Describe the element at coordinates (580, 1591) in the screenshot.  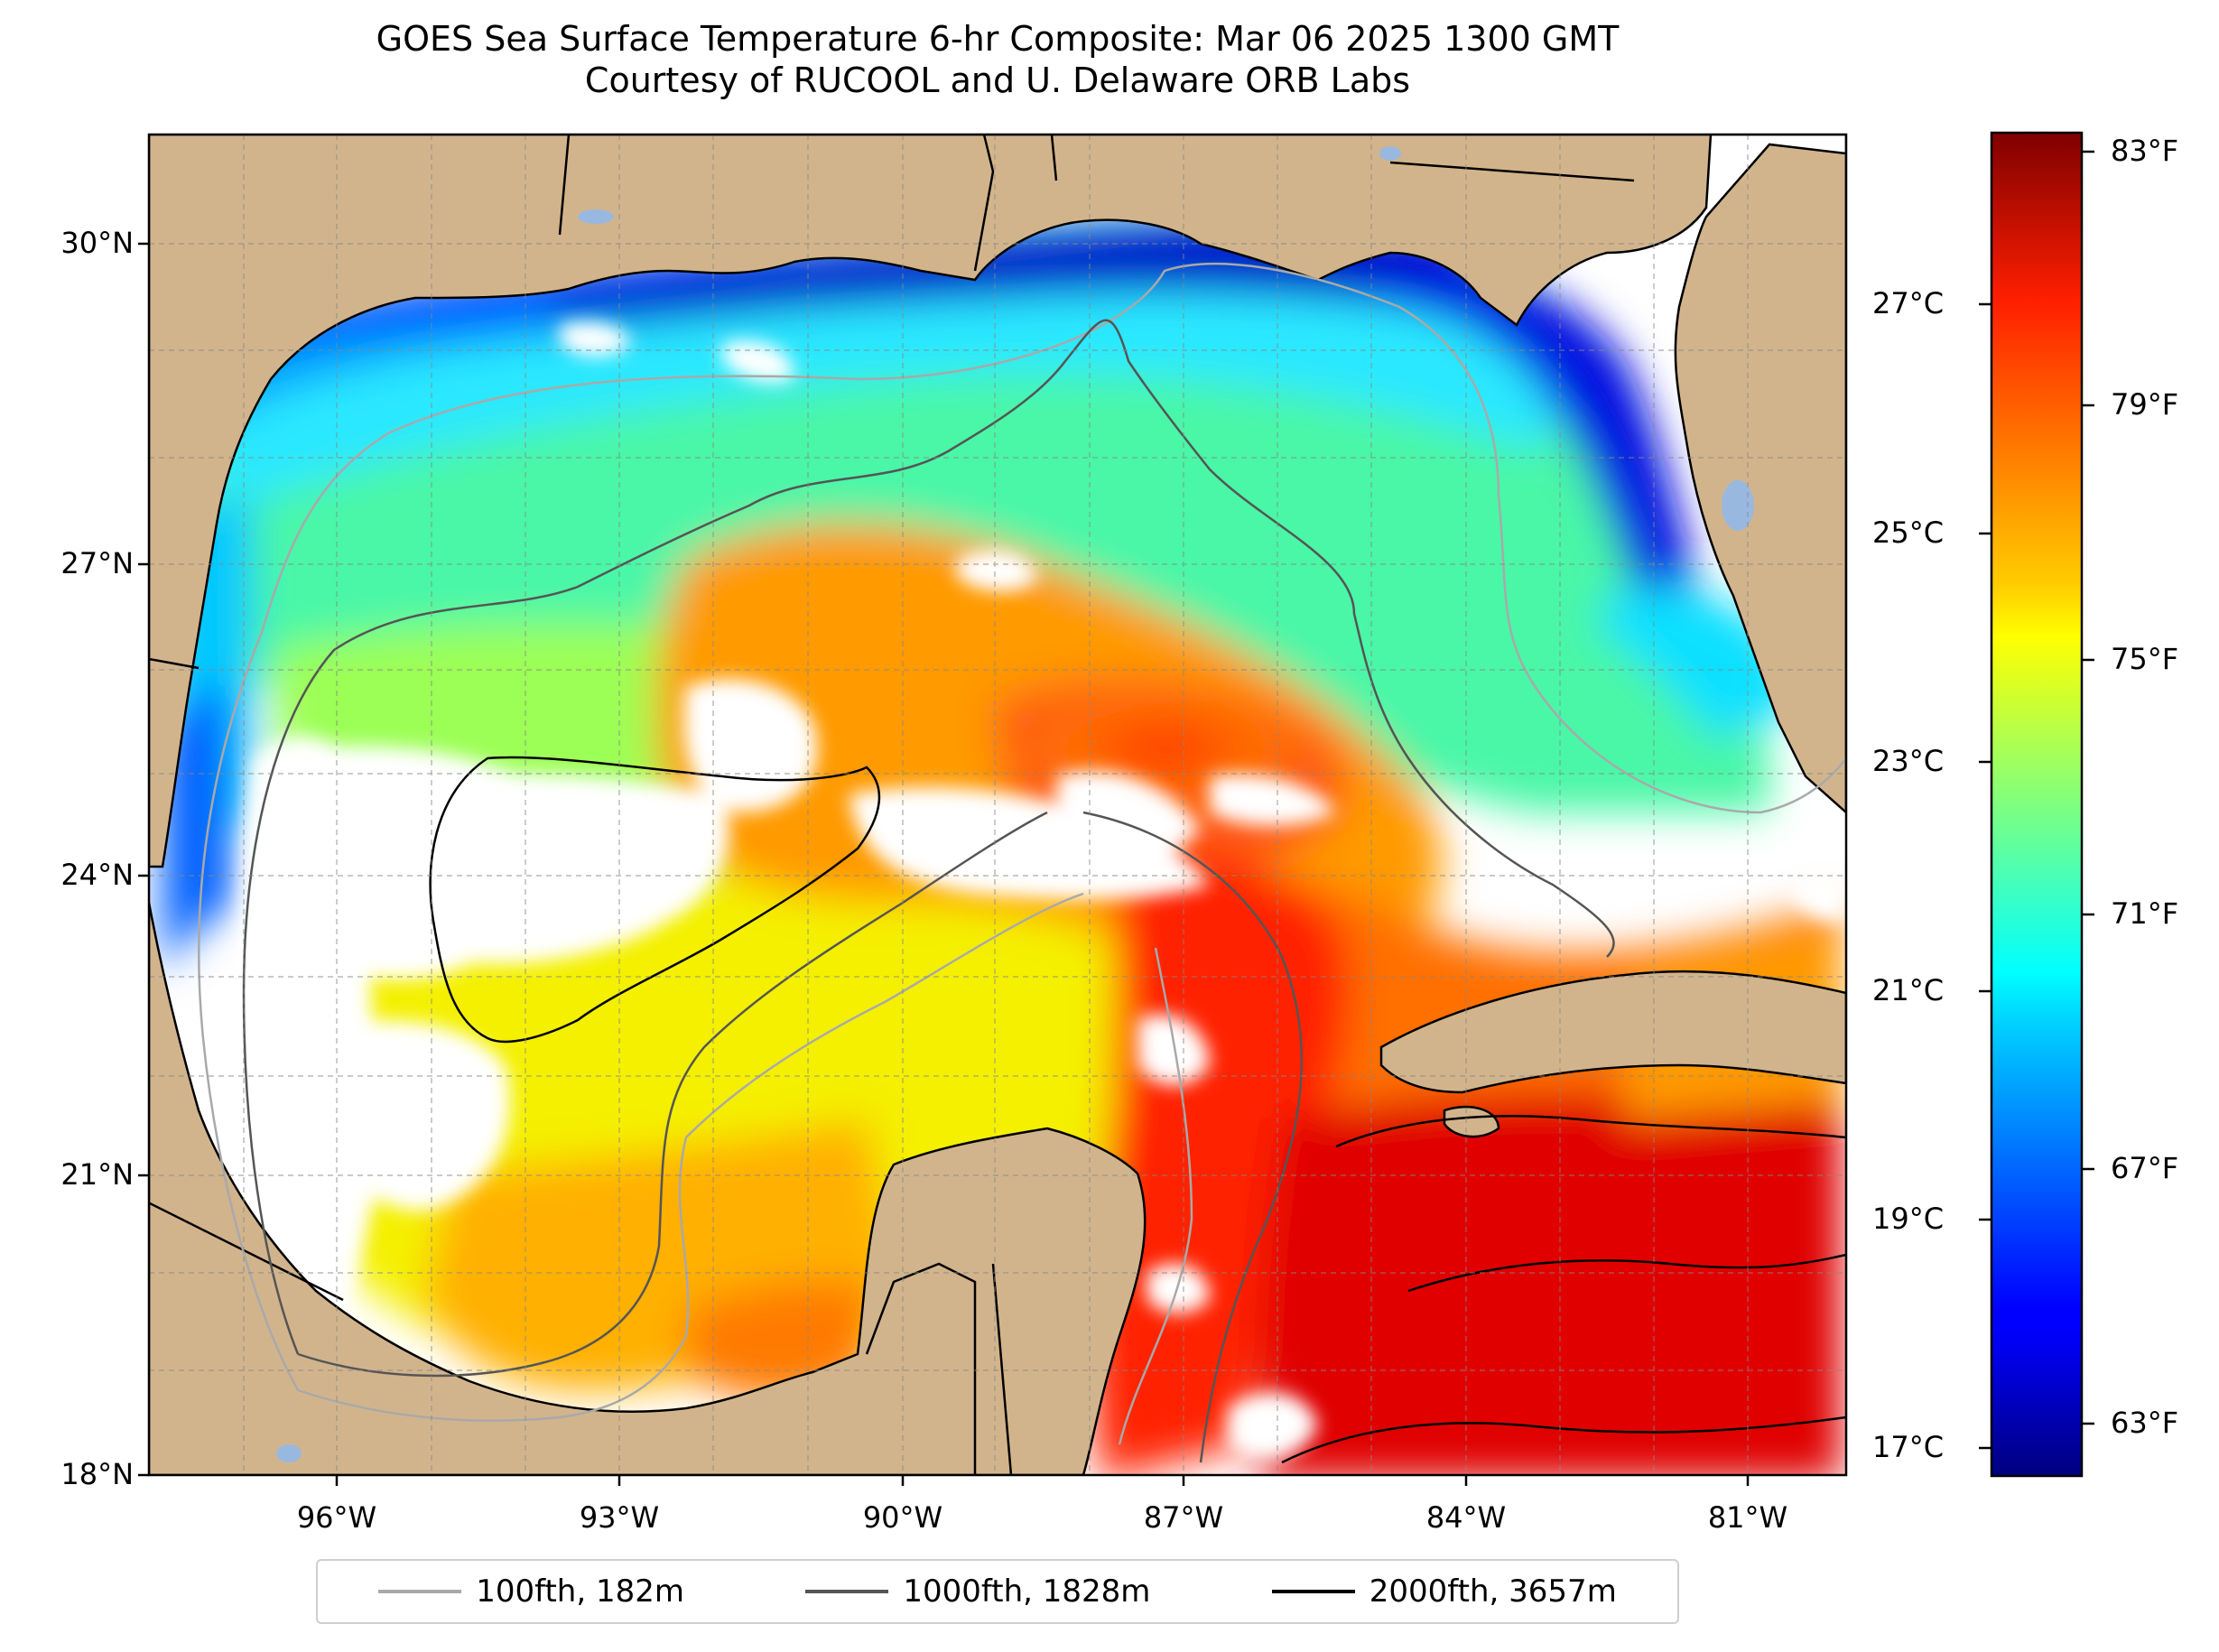
I see `legend-label: 100fth, 182m` at that location.